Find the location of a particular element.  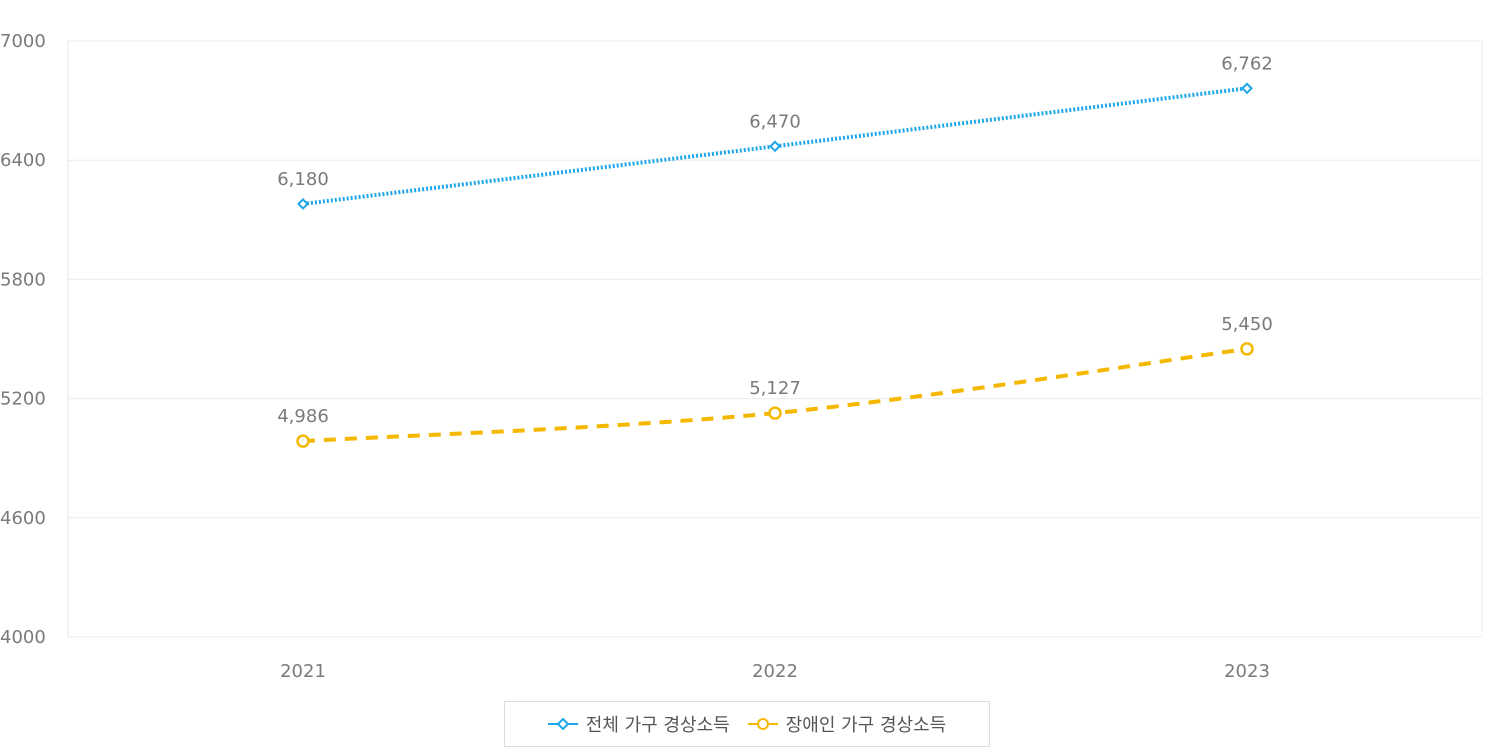

data-label: 6,762 is located at coordinates (1247, 63).